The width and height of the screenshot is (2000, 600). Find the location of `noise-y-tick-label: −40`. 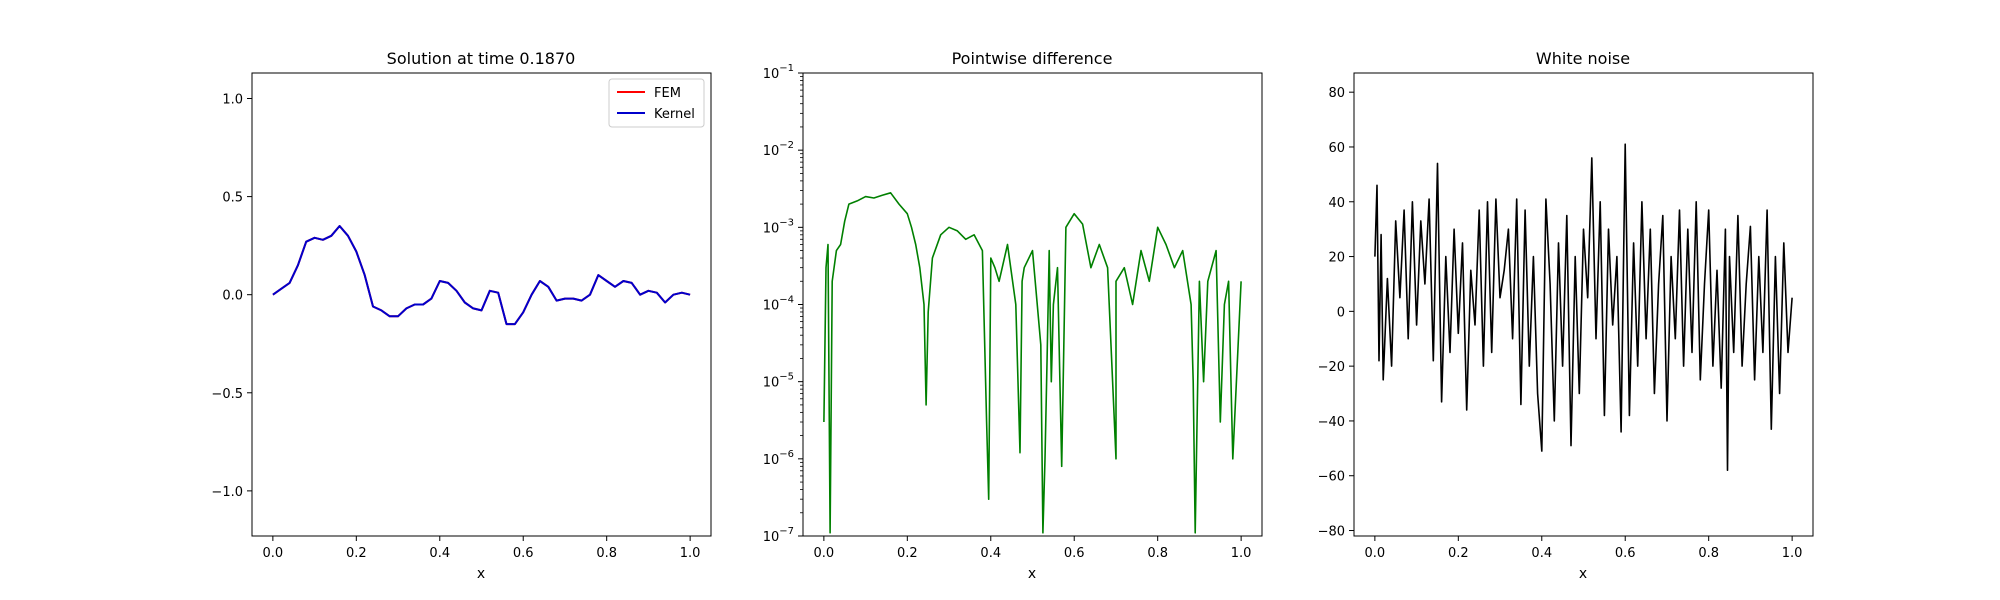

noise-y-tick-label: −40 is located at coordinates (1331, 422).